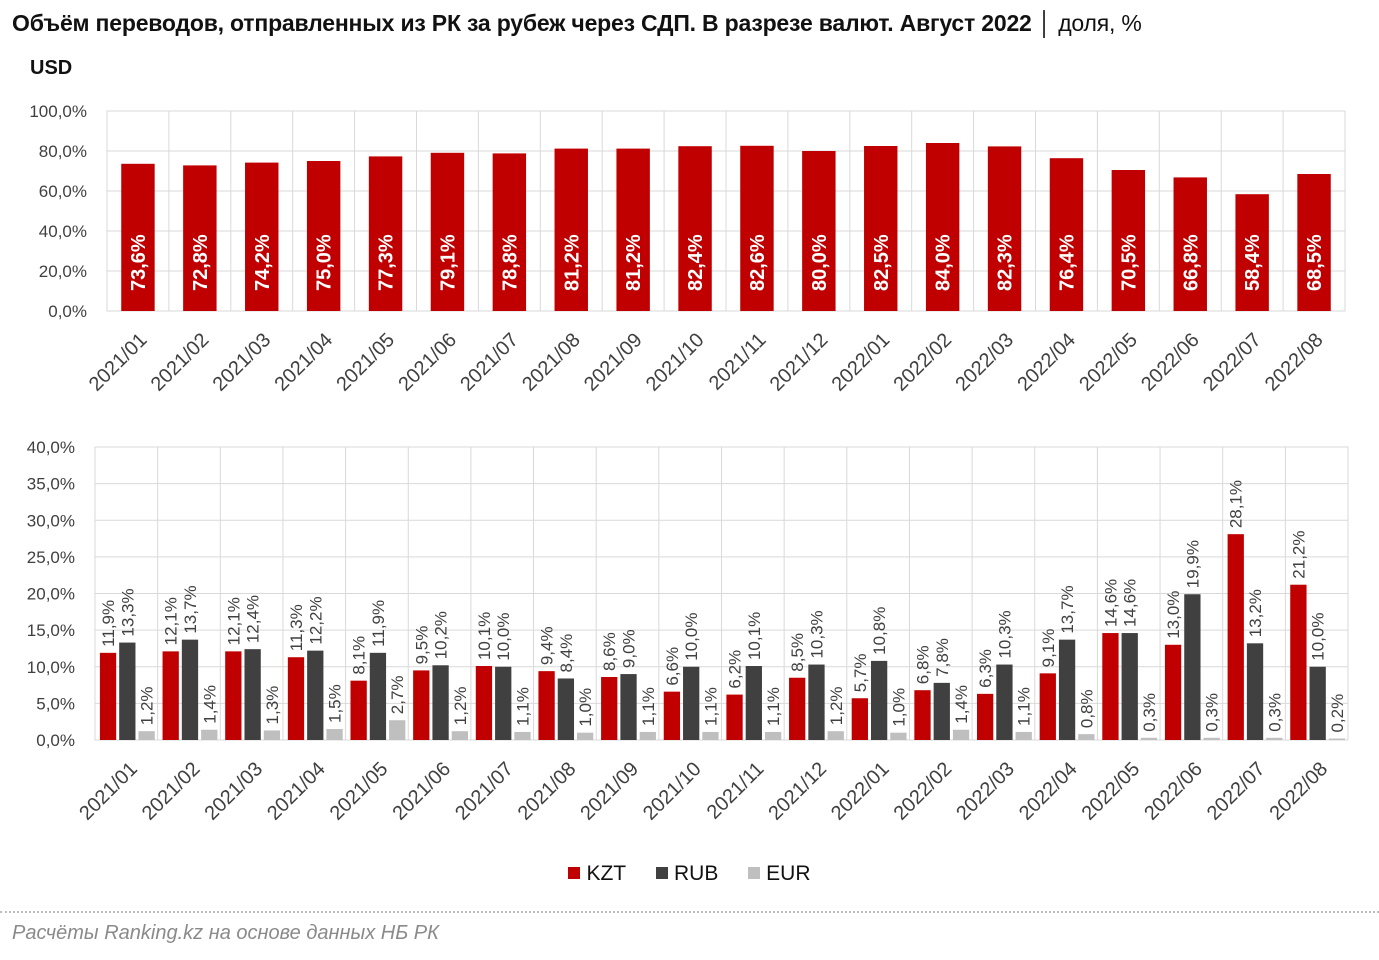 Image resolution: width=1379 pixels, height=960 pixels. What do you see at coordinates (1191, 262) in the screenshot?
I see `bar-value-label: 66,8%` at bounding box center [1191, 262].